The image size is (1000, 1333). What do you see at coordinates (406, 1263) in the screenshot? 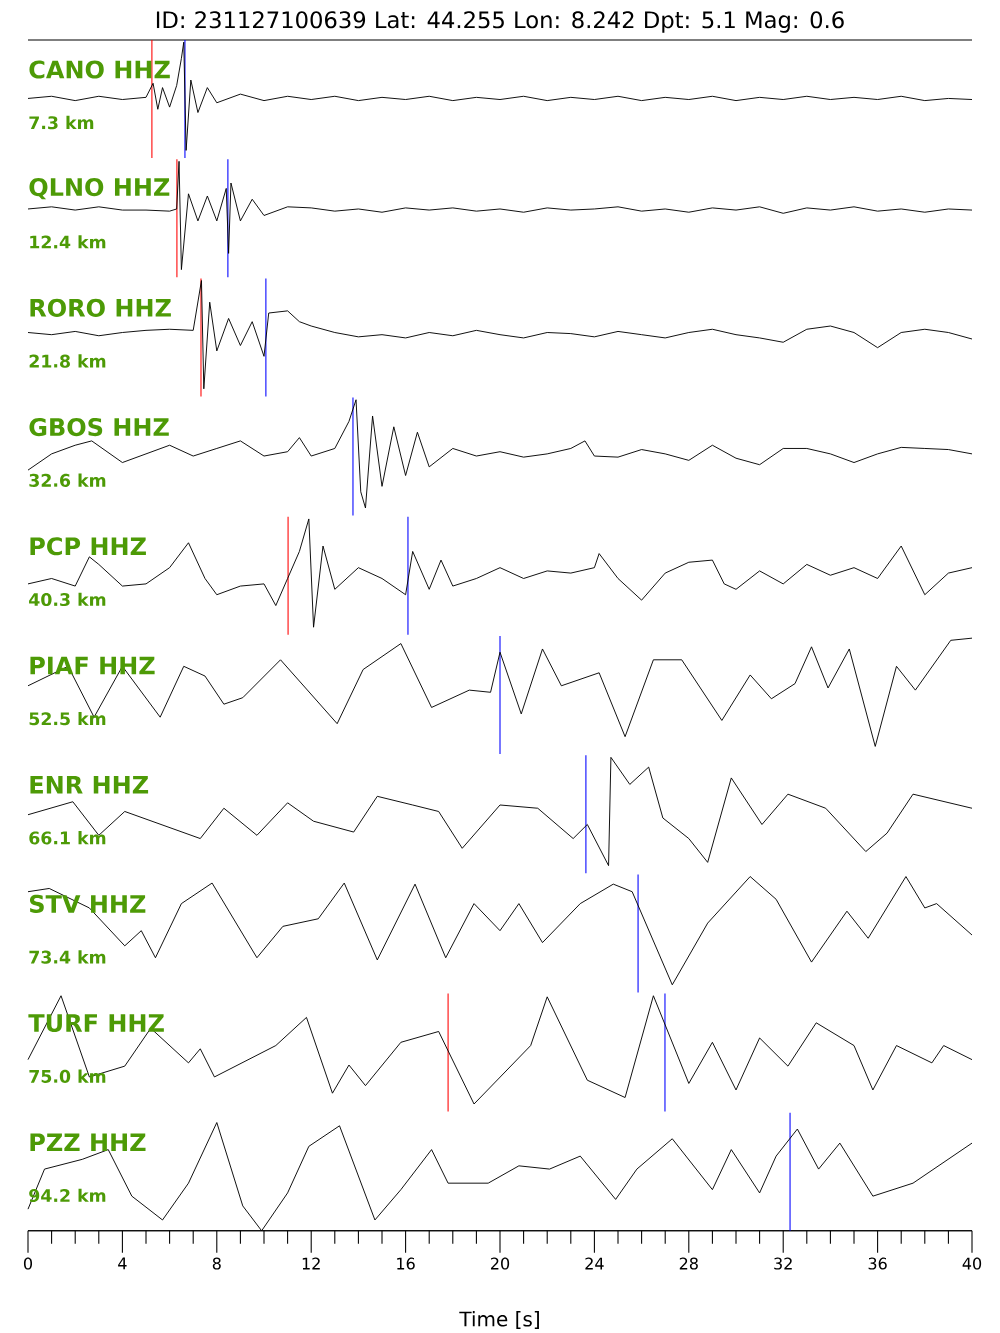
I see `x-tick-label: 16` at bounding box center [406, 1263].